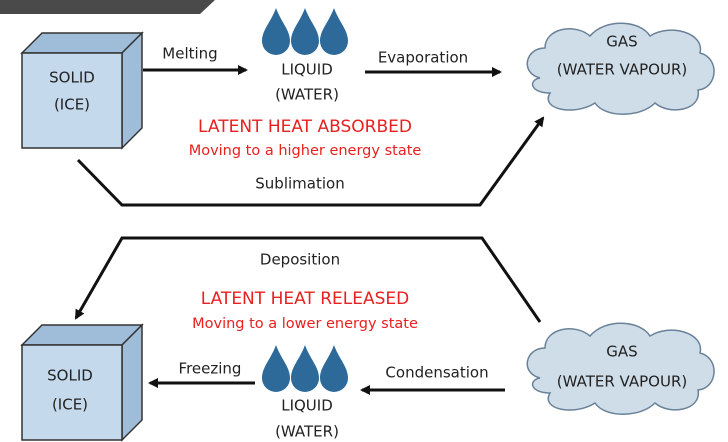  I want to click on process-label: Freezing, so click(210, 369).